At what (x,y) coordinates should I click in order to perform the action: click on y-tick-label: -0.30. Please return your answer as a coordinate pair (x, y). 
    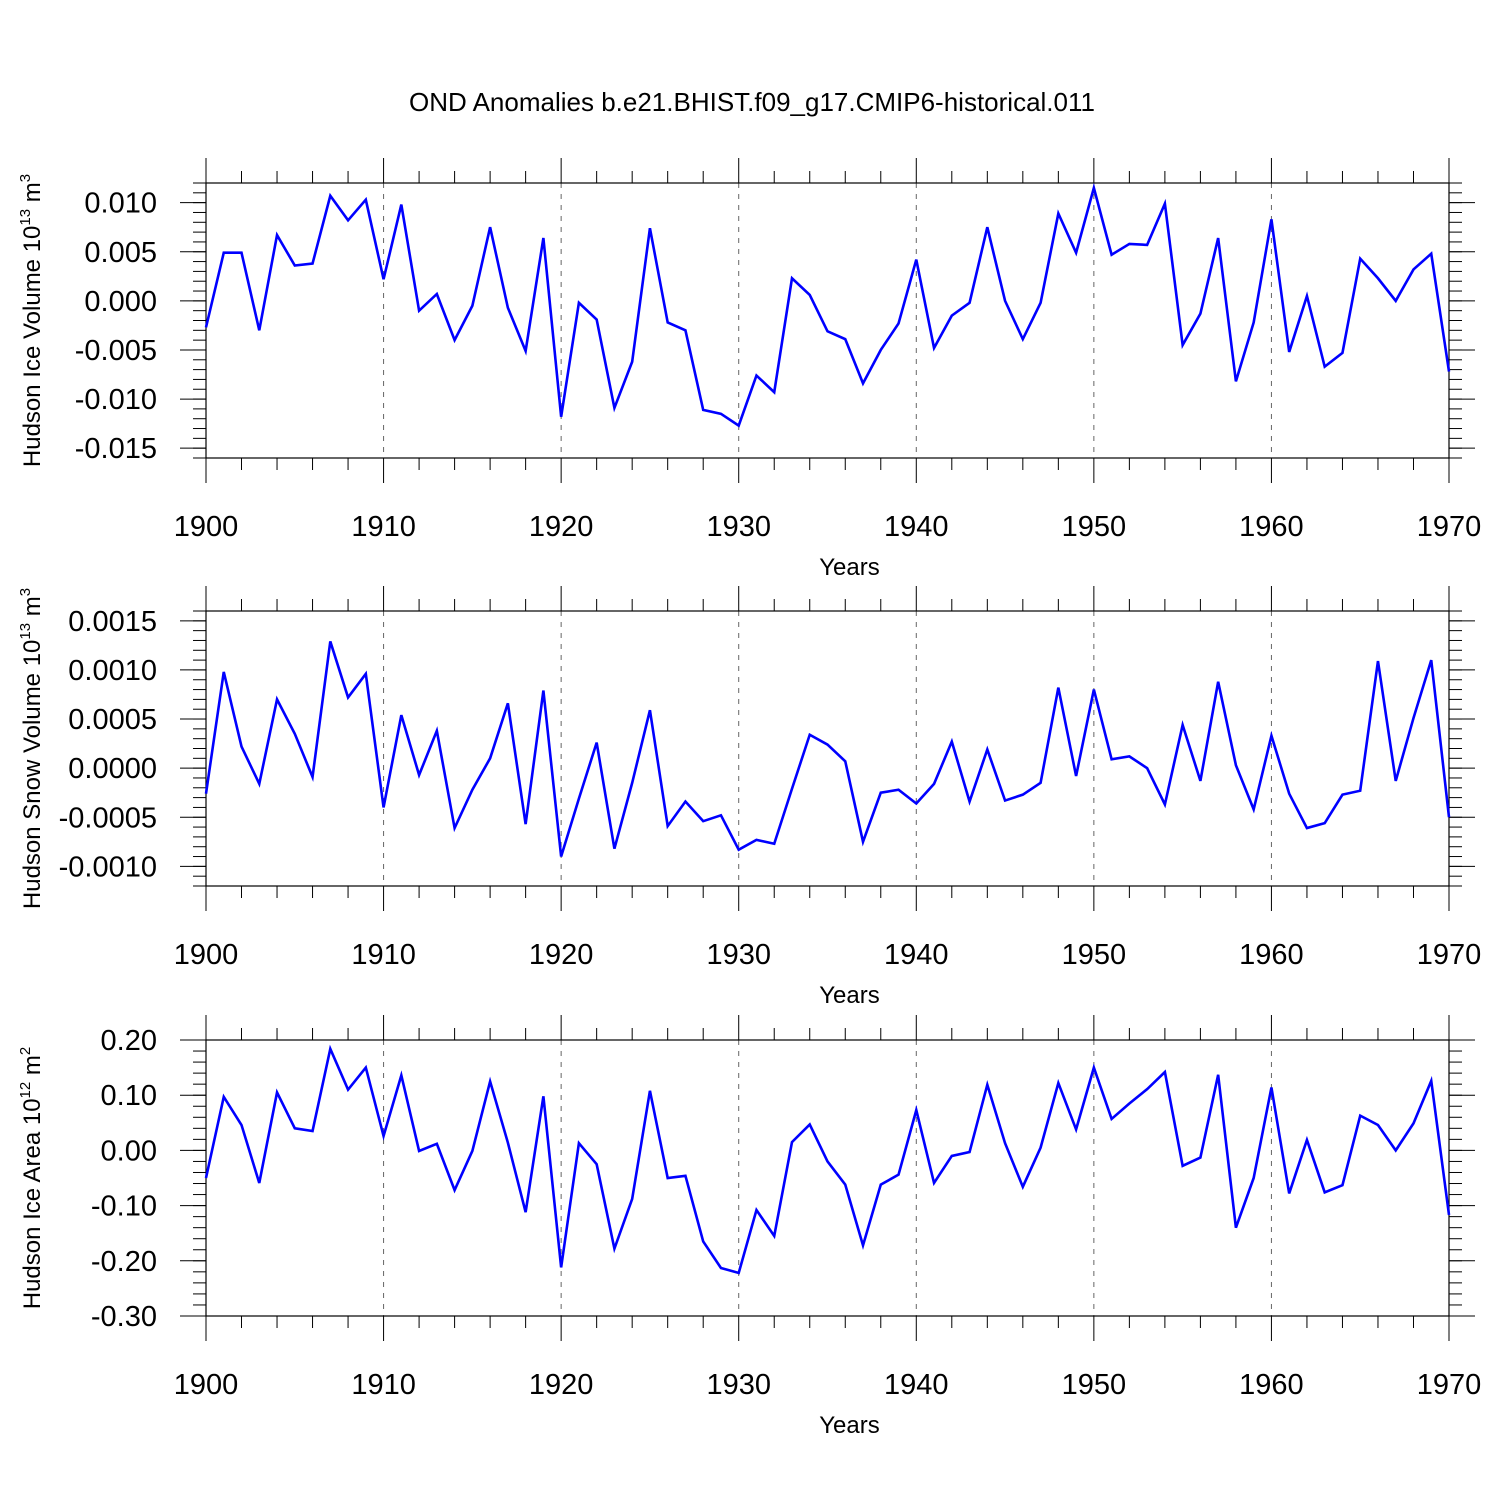
    Looking at the image, I should click on (124, 1317).